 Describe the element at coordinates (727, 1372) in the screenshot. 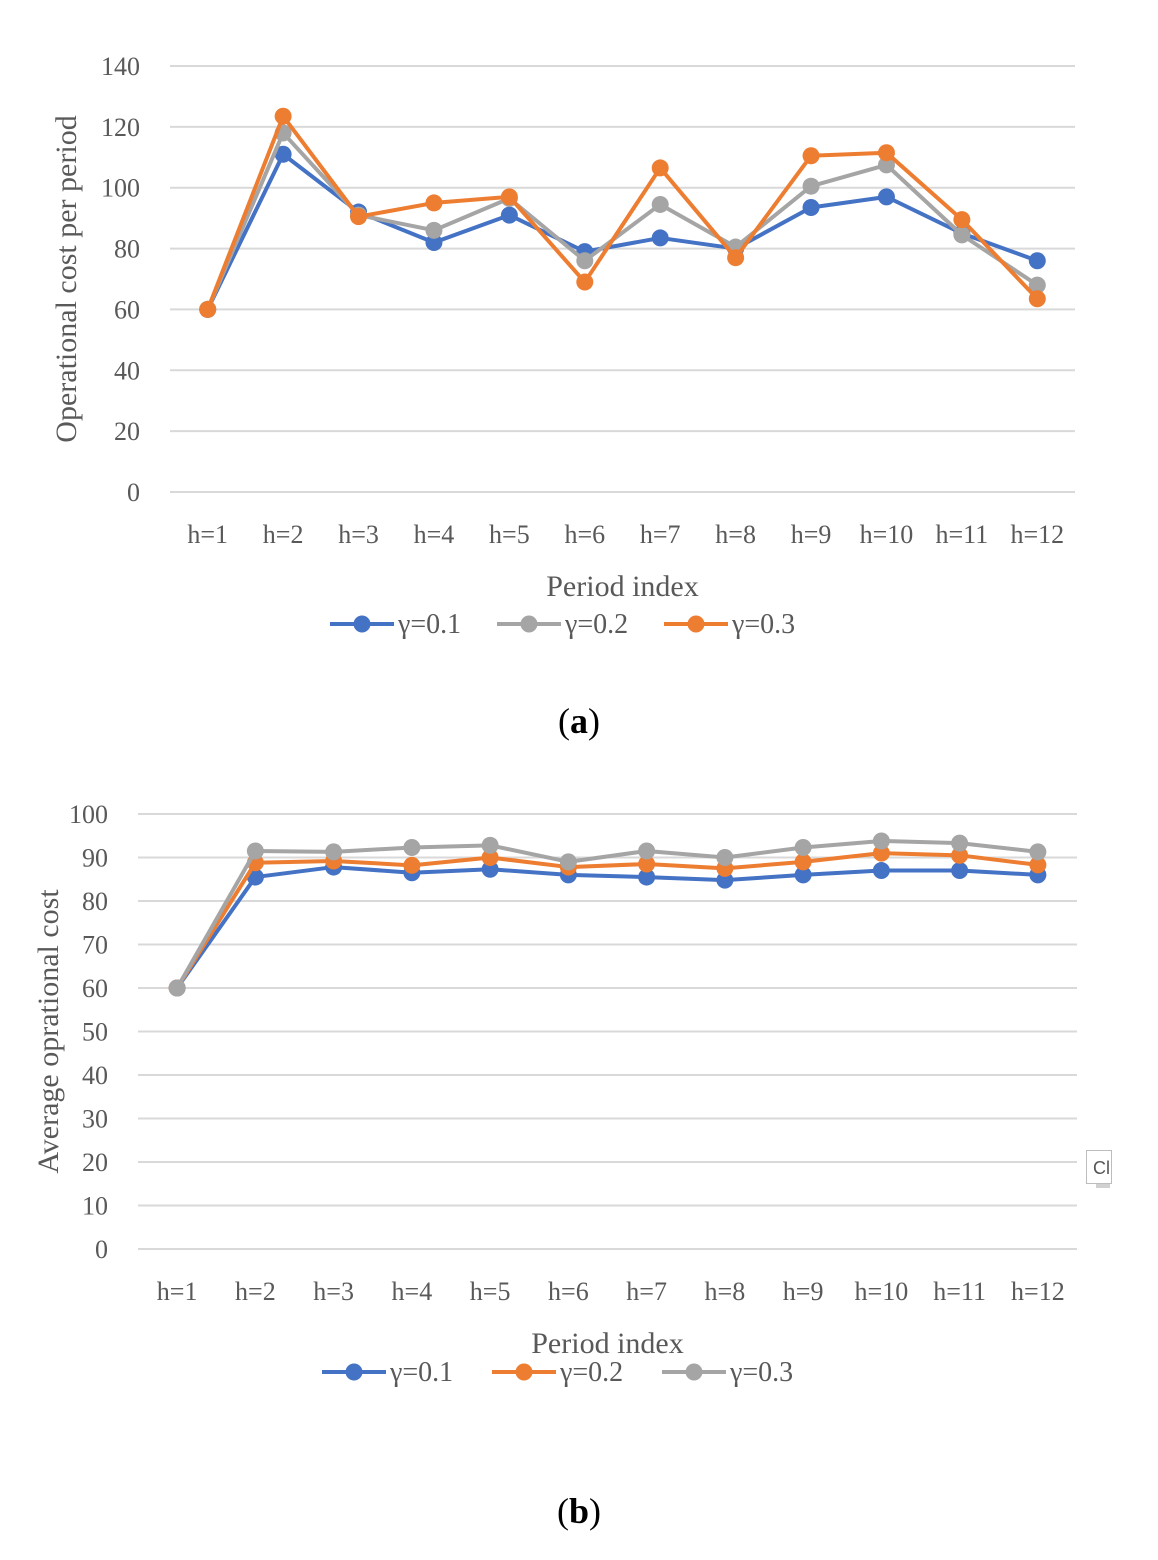

I see `chart-b-legend-item-3: γ=0.3` at that location.